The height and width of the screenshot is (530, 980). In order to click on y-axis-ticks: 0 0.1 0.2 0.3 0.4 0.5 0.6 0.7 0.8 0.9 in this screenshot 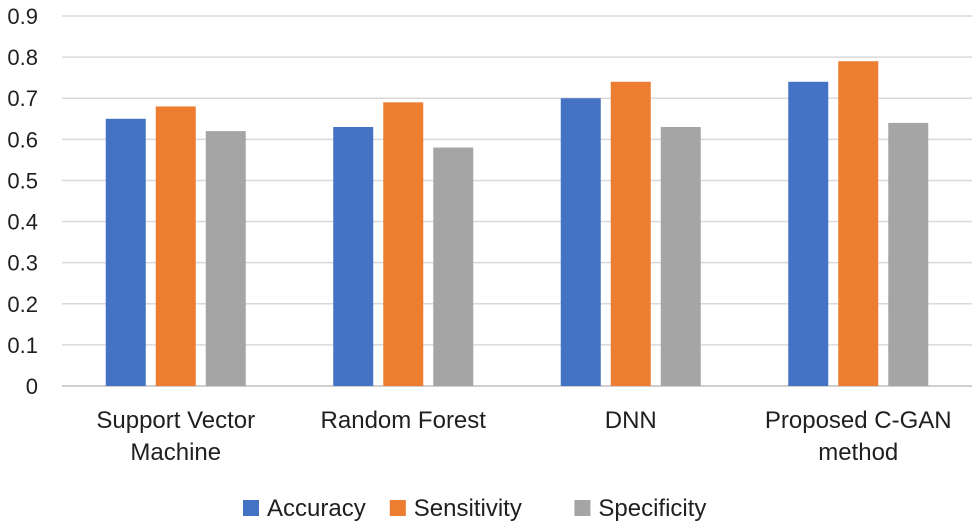, I will do `click(22, 201)`.